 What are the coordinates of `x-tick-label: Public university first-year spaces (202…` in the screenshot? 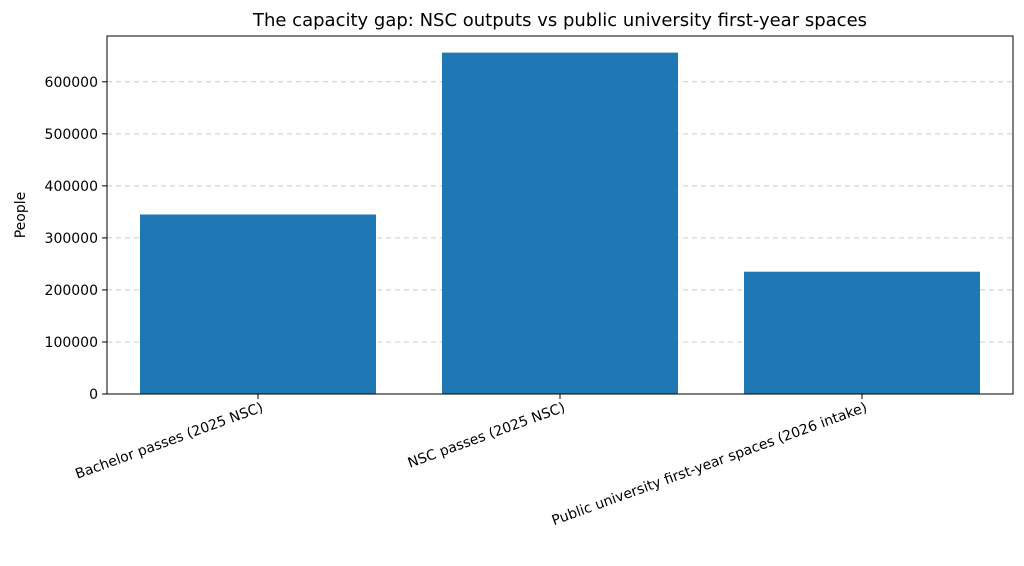 It's located at (710, 464).